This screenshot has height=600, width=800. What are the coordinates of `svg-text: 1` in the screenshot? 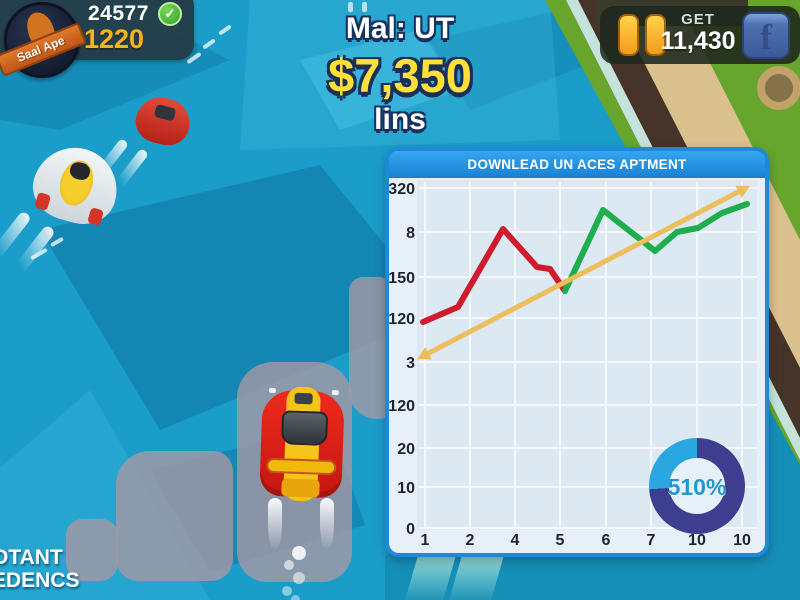 It's located at (425, 540).